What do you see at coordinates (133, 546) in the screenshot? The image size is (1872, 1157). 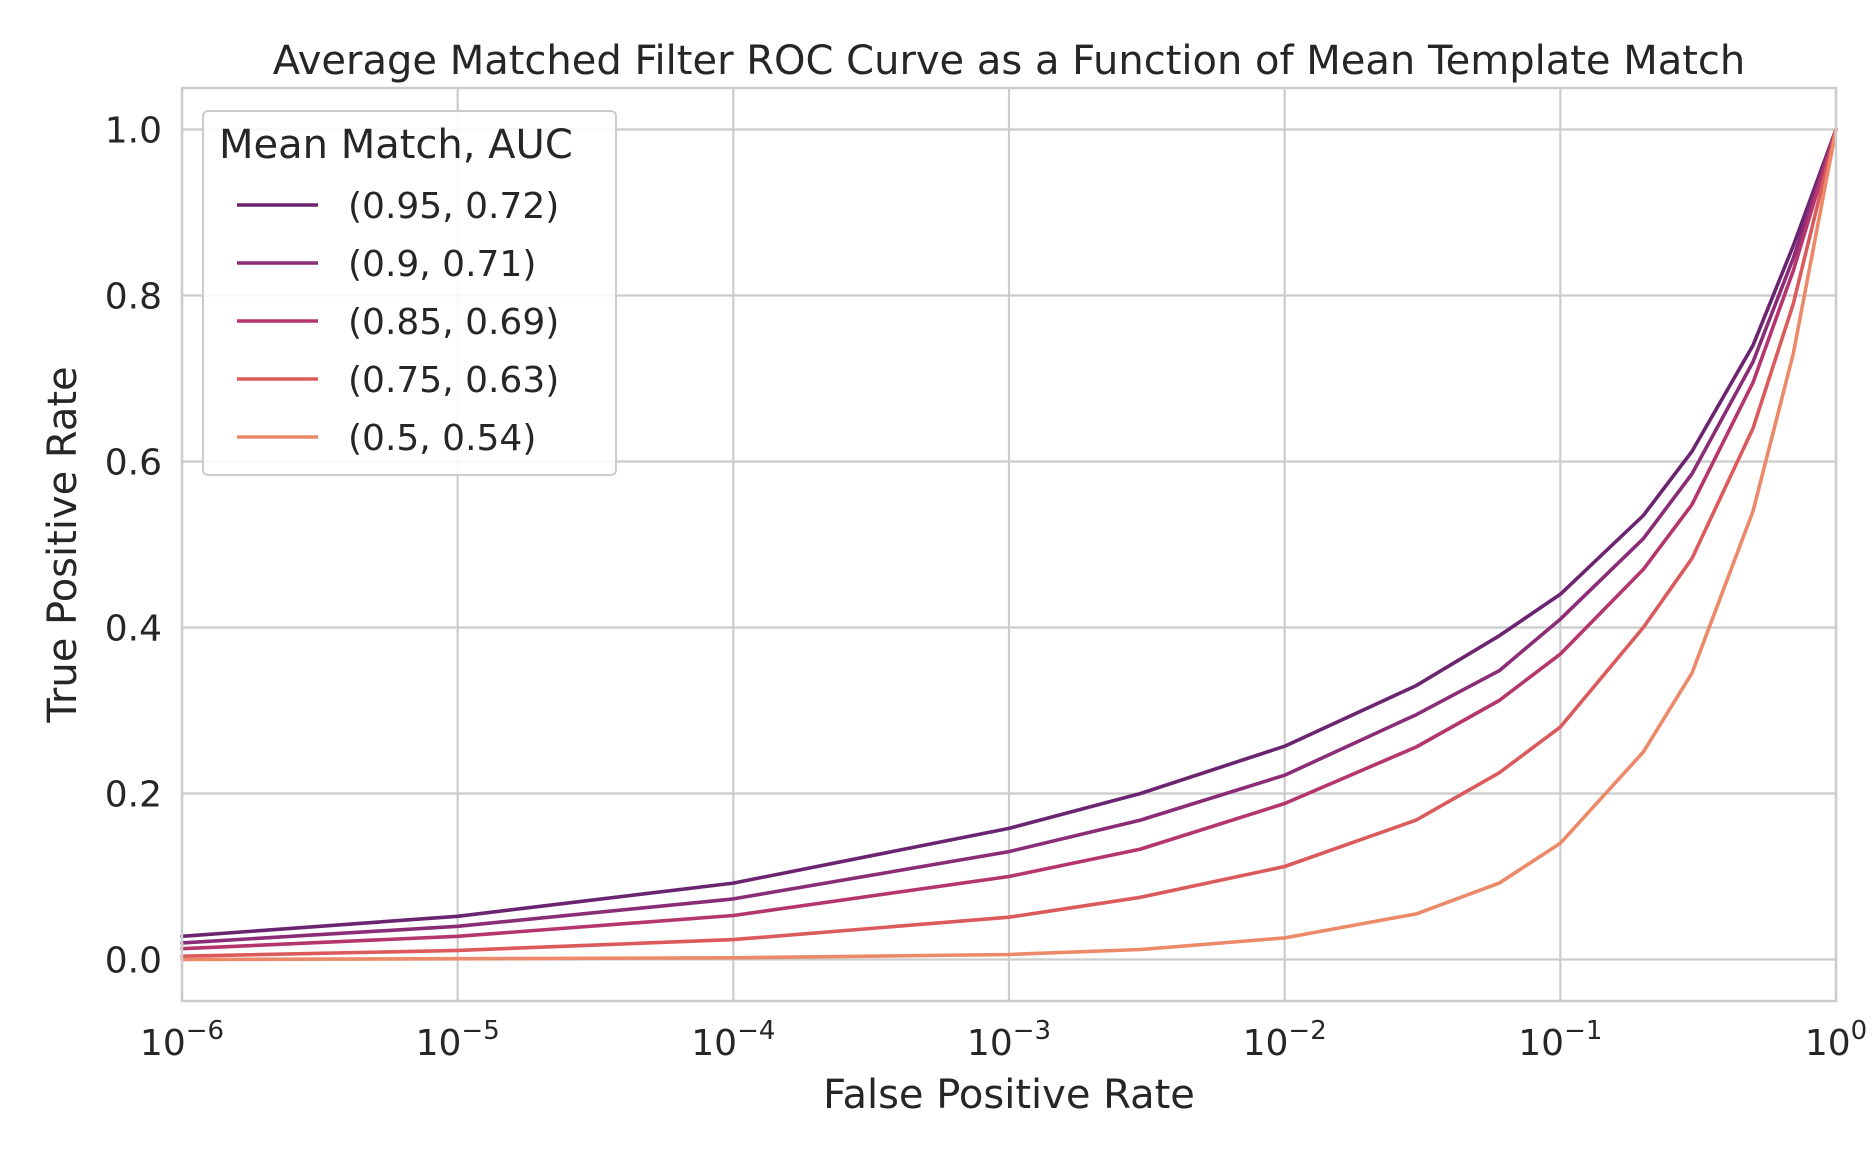 I see `y-tick-labels: 0.0 0.2 0.4 0.6 0.8 1.0` at bounding box center [133, 546].